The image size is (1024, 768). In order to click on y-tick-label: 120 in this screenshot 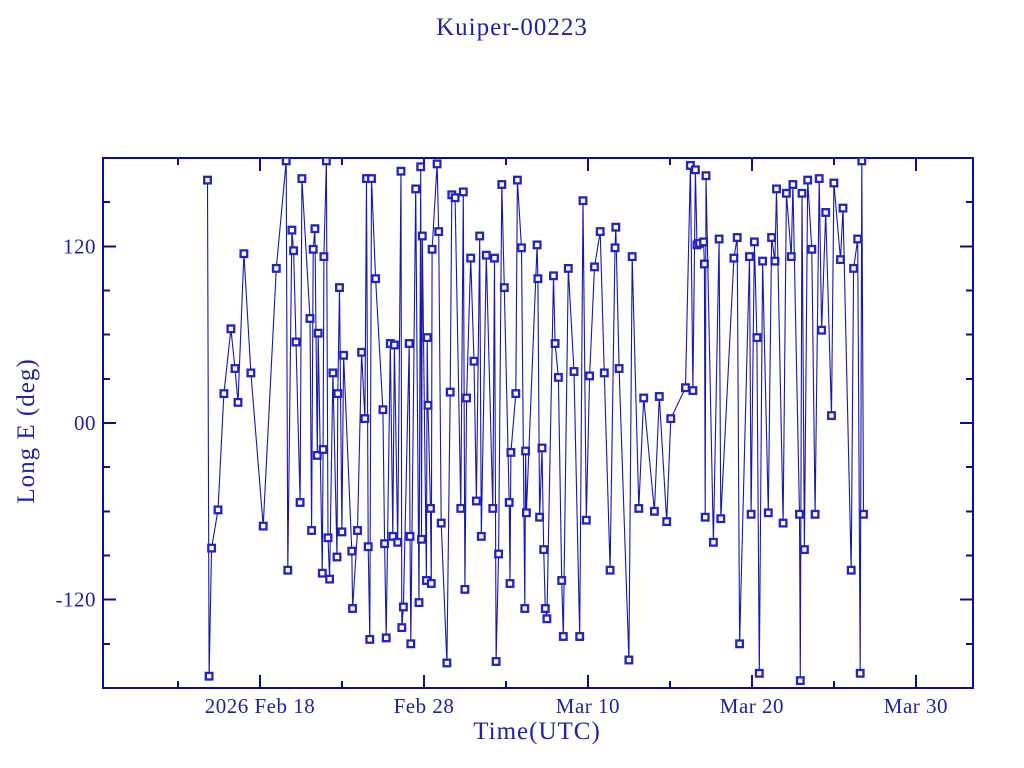, I will do `click(79, 246)`.